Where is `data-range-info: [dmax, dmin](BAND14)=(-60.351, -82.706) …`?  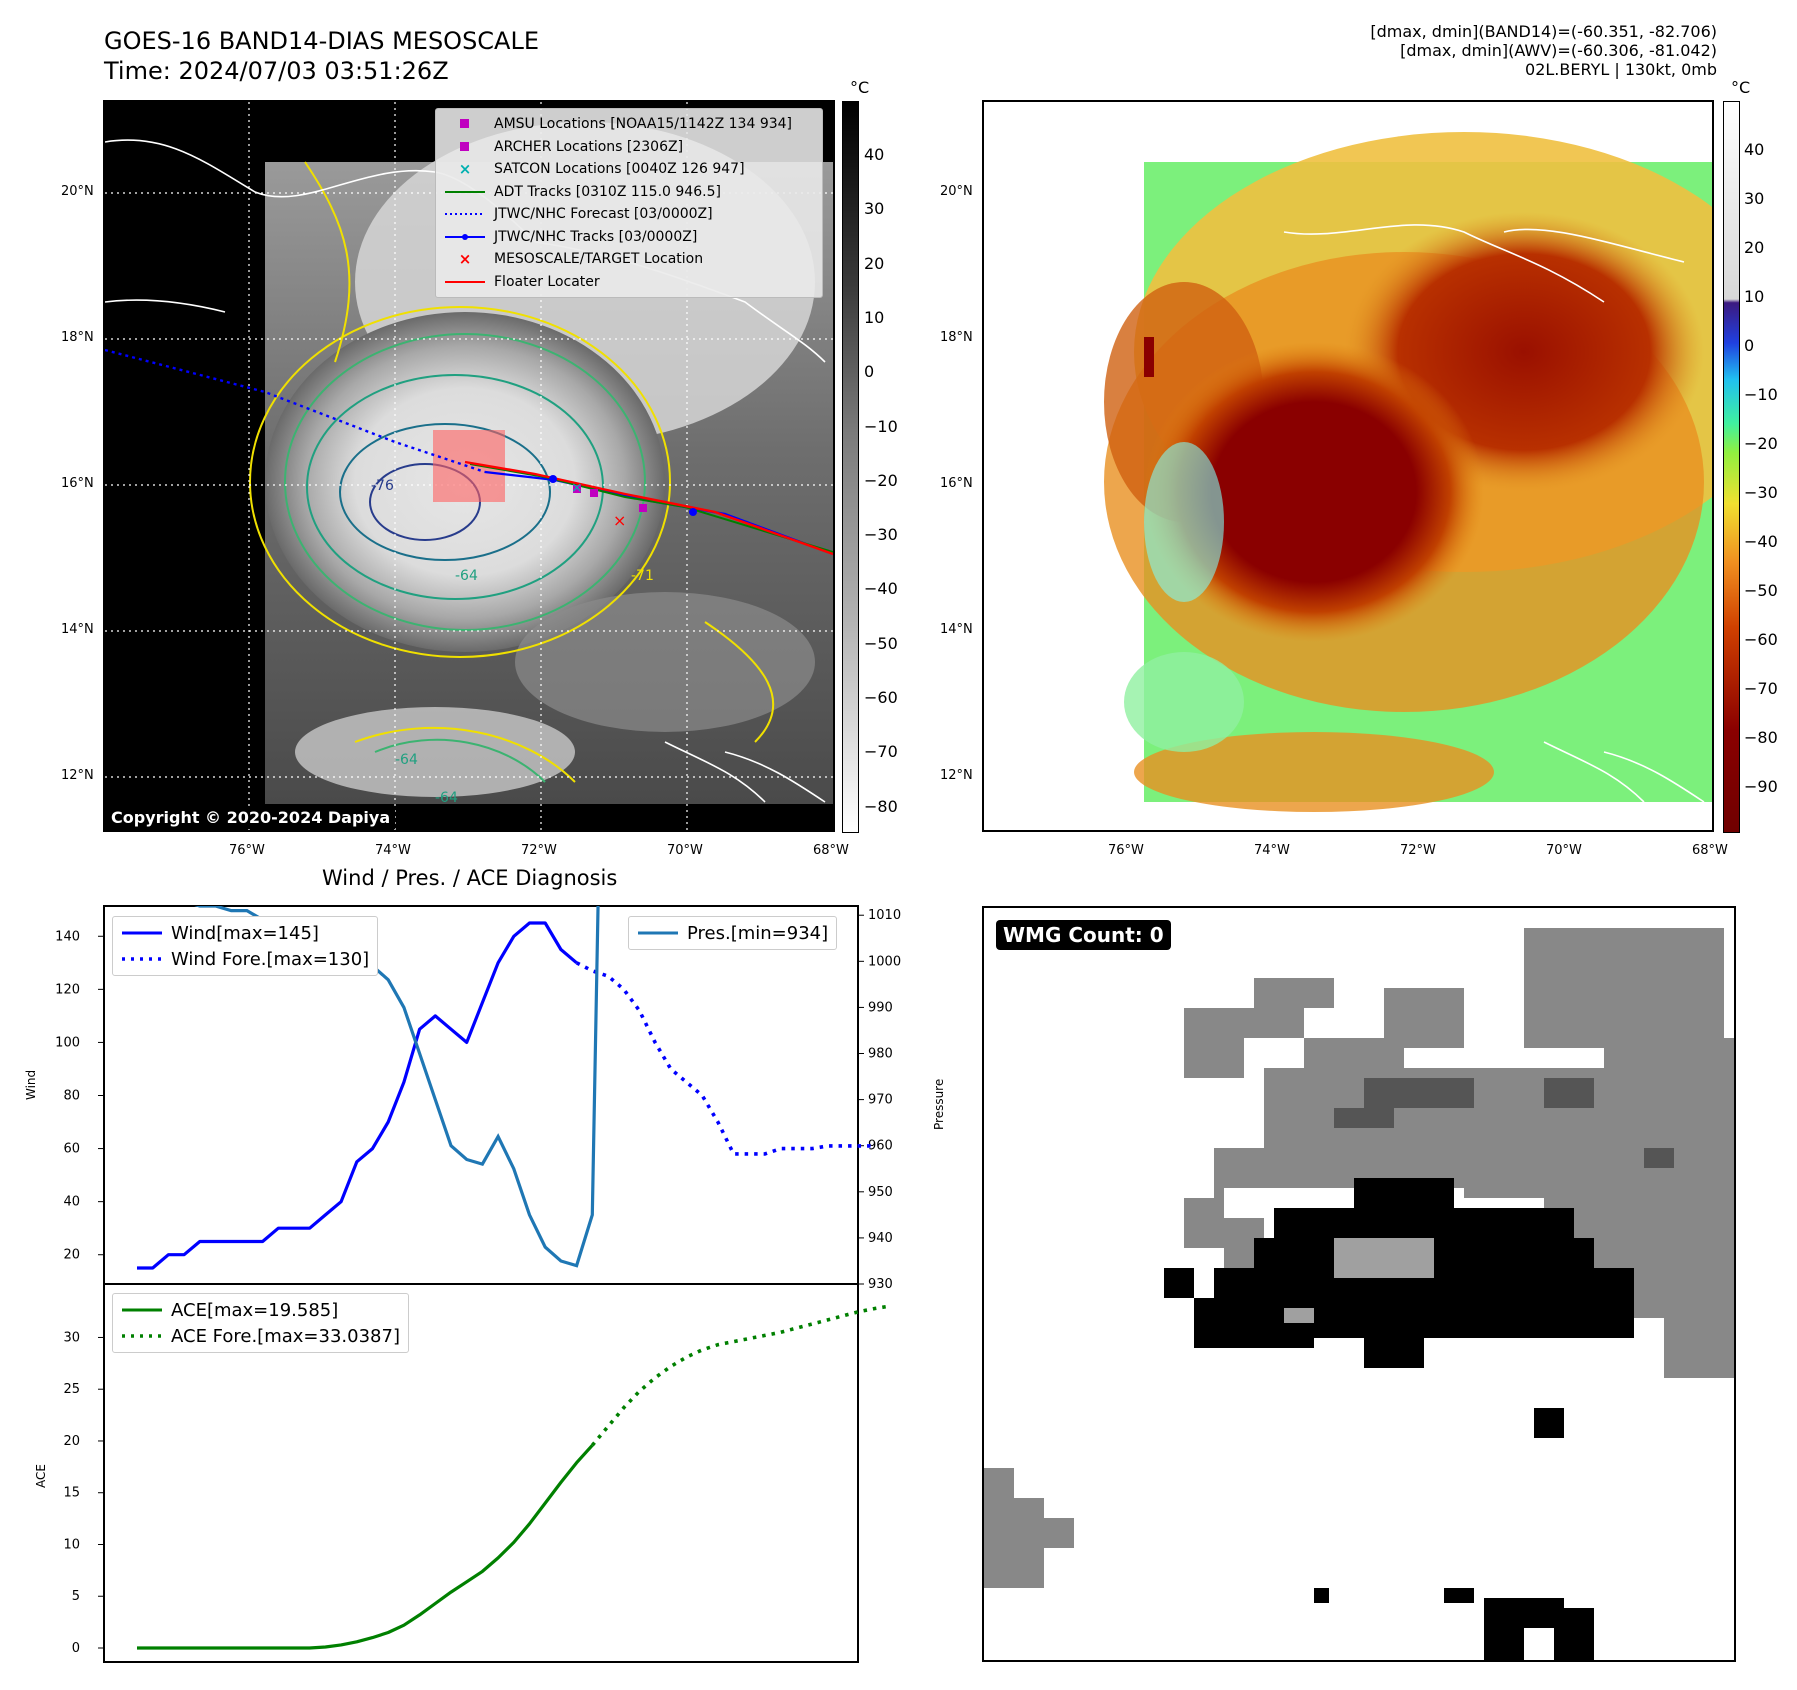 data-range-info: [dmax, dmin](BAND14)=(-60.351, -82.706) … is located at coordinates (1543, 50).